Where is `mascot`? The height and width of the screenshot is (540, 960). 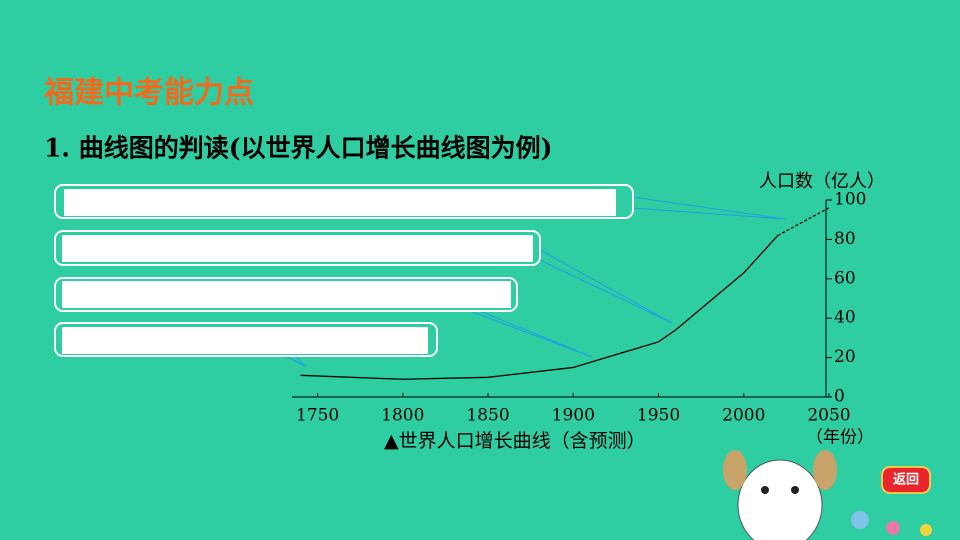 mascot is located at coordinates (827, 495).